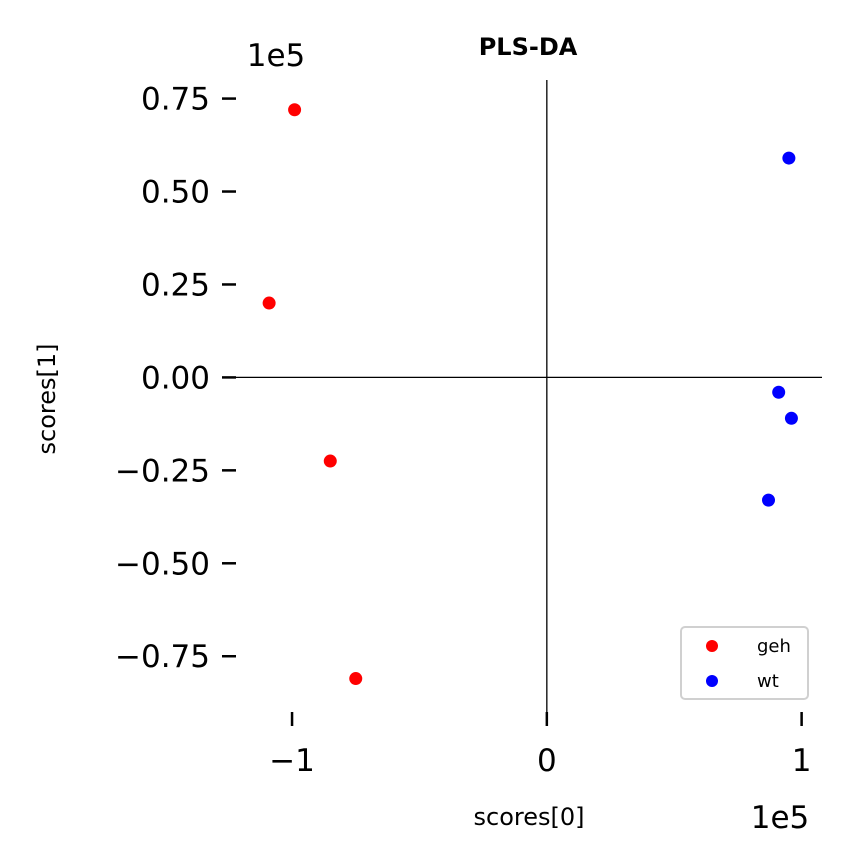 This screenshot has height=867, width=854. Describe the element at coordinates (162, 564) in the screenshot. I see `y-tick-label: −0.50` at that location.